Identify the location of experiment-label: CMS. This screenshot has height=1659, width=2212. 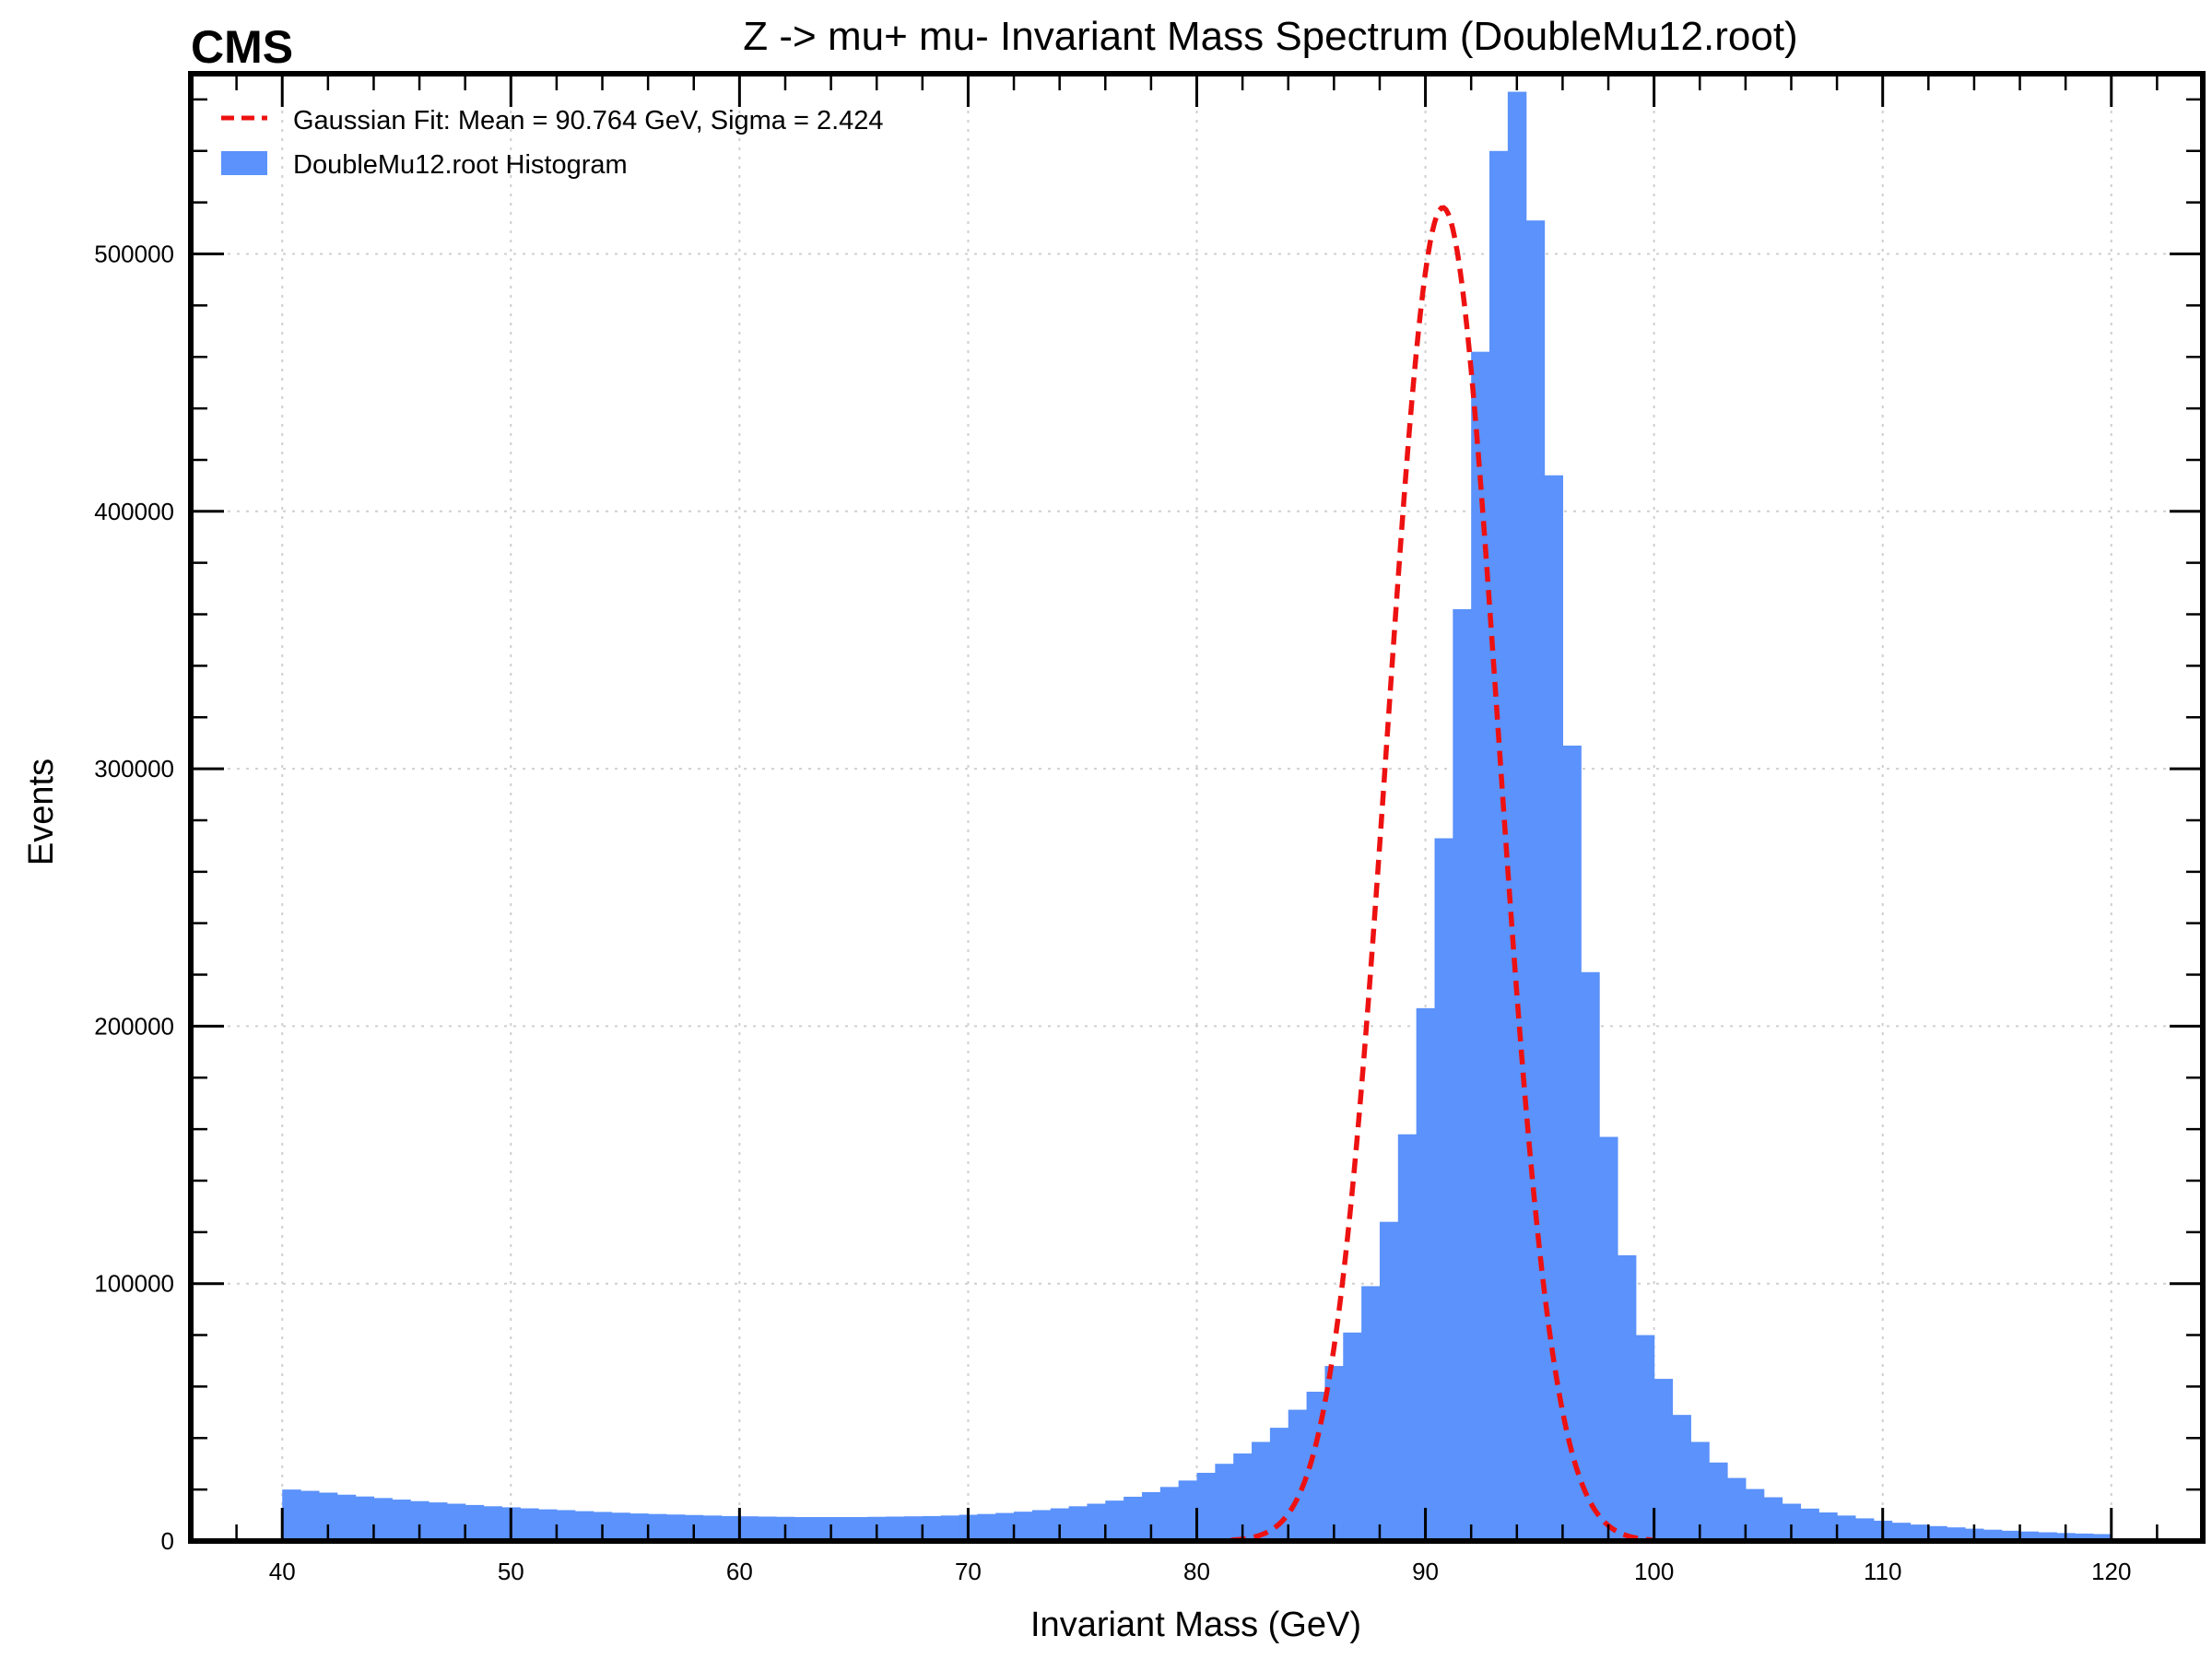
(242, 47).